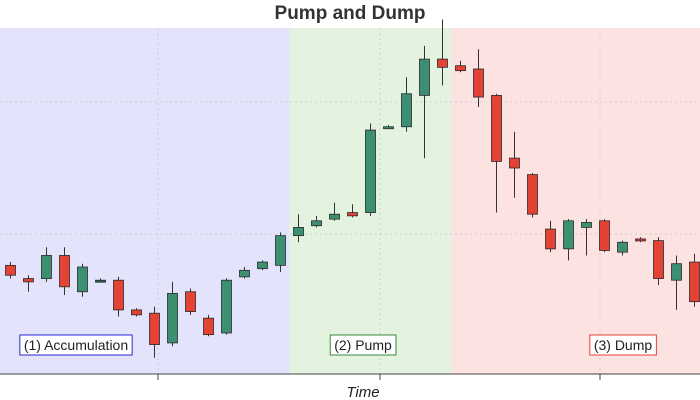 This screenshot has height=400, width=700. What do you see at coordinates (350, 13) in the screenshot?
I see `chart-title: Pump and Dump` at bounding box center [350, 13].